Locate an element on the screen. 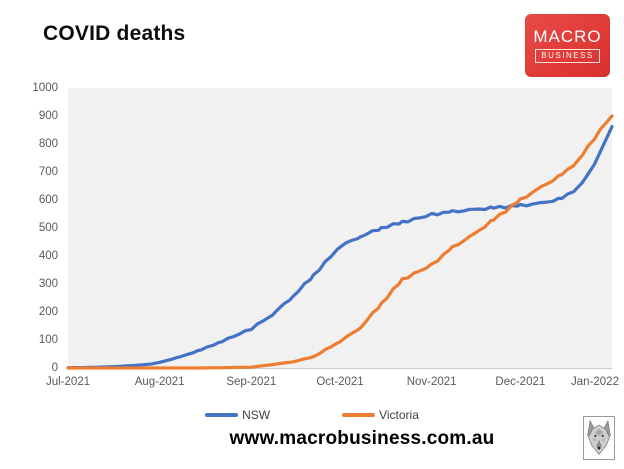 The height and width of the screenshot is (469, 624). y-tick-label: 0 is located at coordinates (54, 368).